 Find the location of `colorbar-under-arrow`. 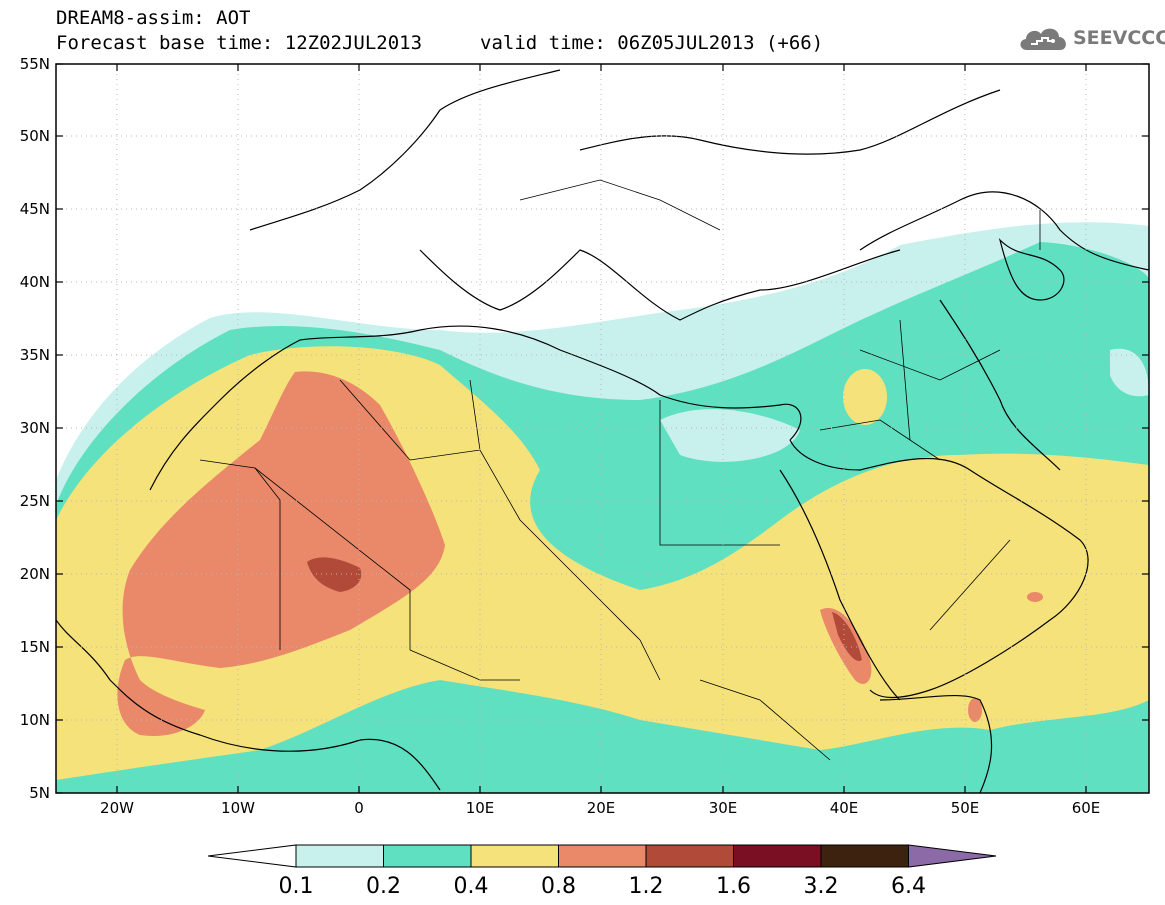

colorbar-under-arrow is located at coordinates (252, 856).